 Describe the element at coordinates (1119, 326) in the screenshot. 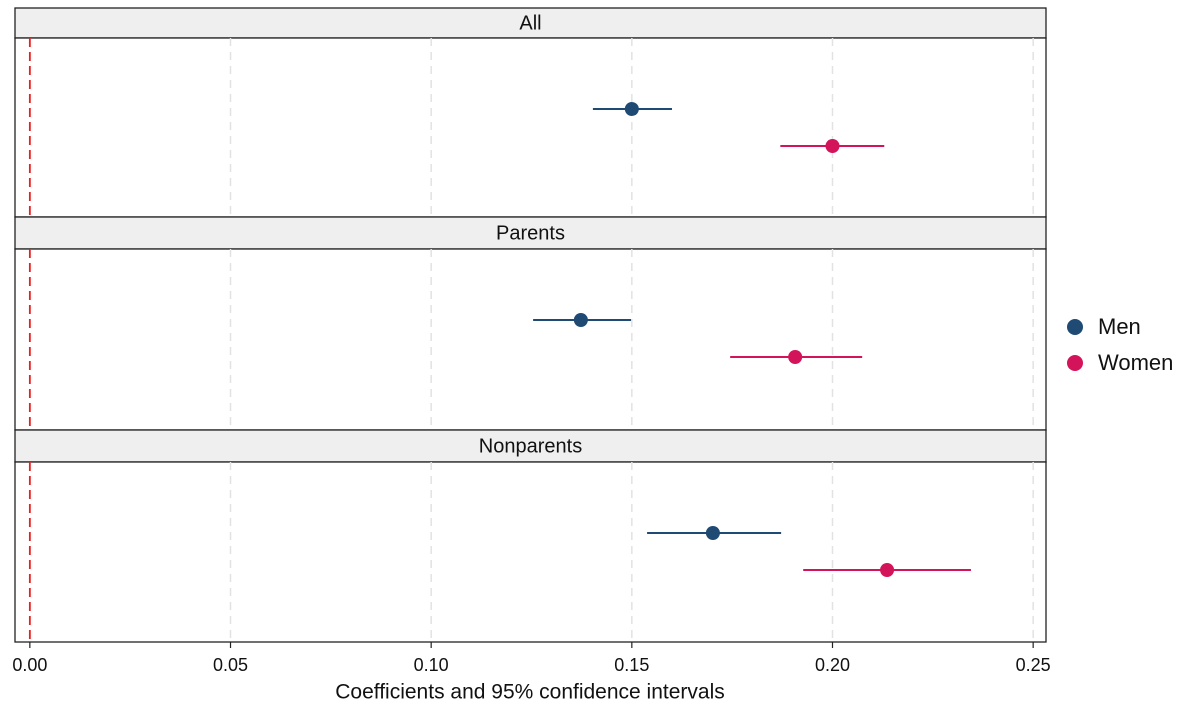

I see `legend-label: Men` at that location.